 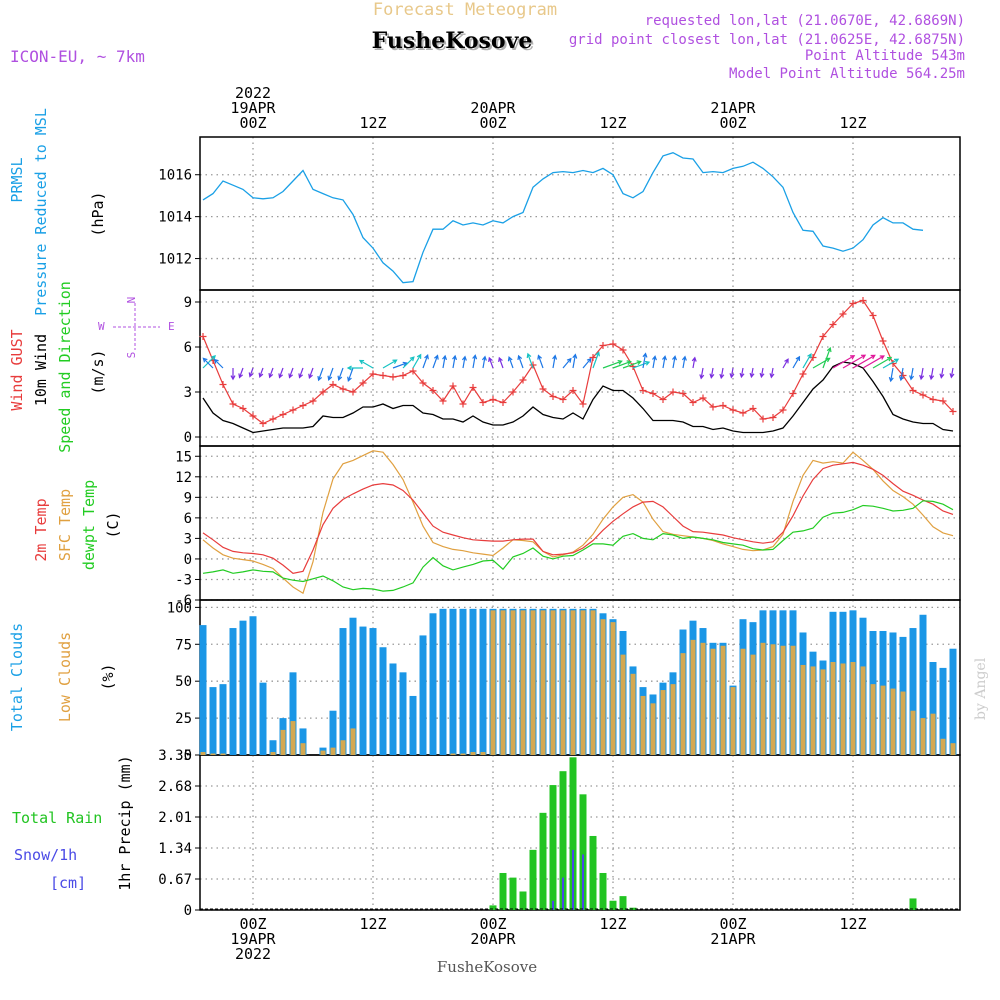 I want to click on temp-2m-line, so click(x=578, y=517).